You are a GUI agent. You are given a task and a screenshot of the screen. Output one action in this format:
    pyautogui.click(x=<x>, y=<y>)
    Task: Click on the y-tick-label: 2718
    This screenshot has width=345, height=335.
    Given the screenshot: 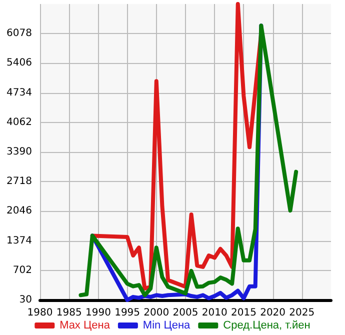 What is the action you would take?
    pyautogui.click(x=19, y=182)
    